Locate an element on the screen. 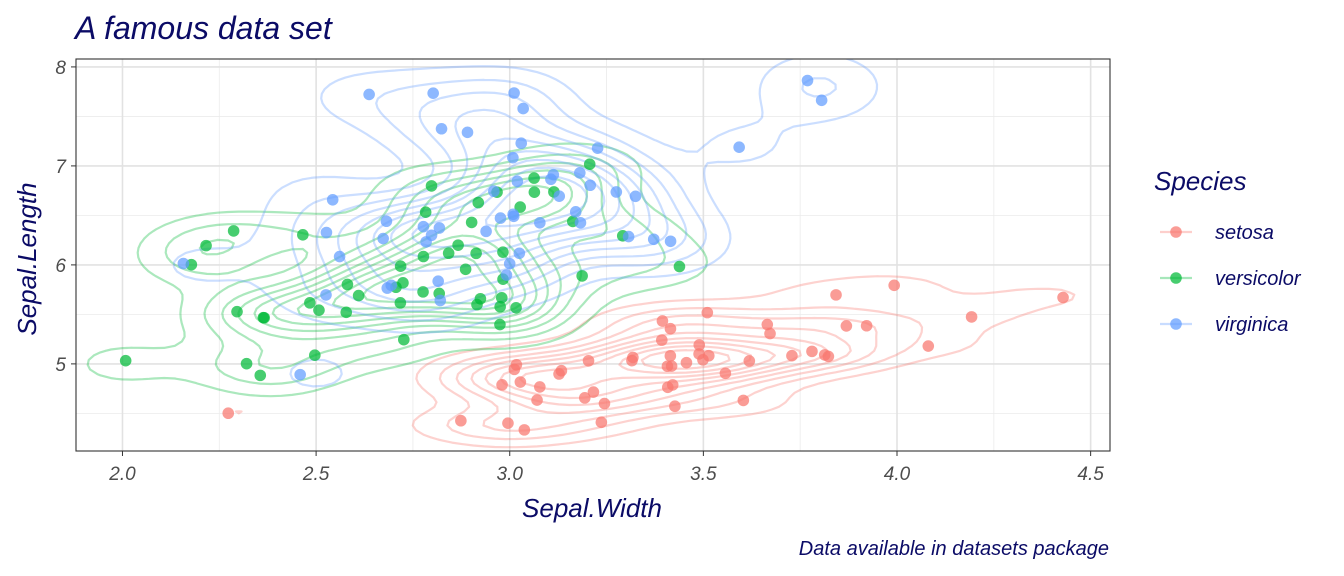 This screenshot has height=576, width=1344. x-tick-label: 4.5 is located at coordinates (1090, 474).